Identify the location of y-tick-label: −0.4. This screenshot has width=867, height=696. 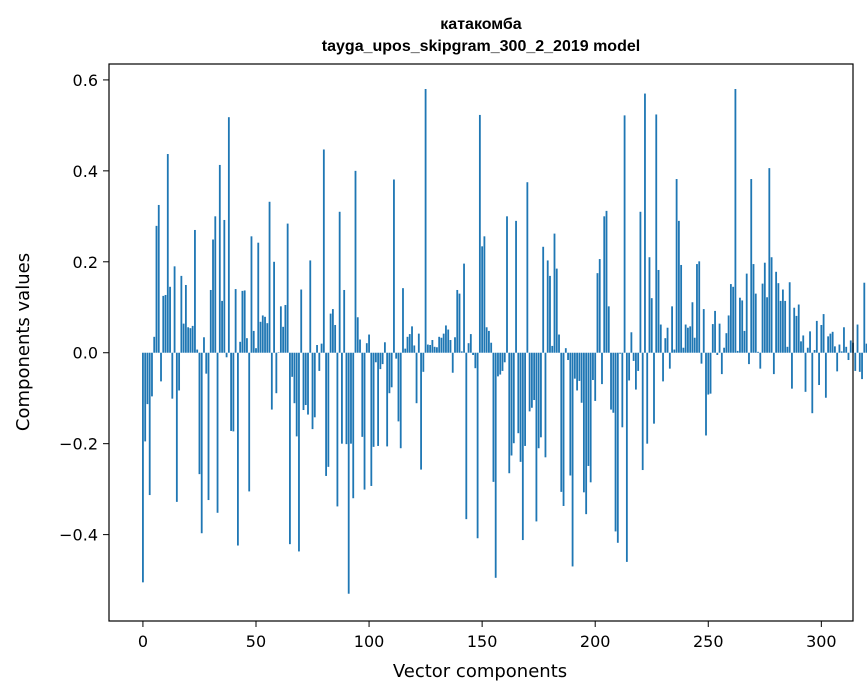
(78, 535).